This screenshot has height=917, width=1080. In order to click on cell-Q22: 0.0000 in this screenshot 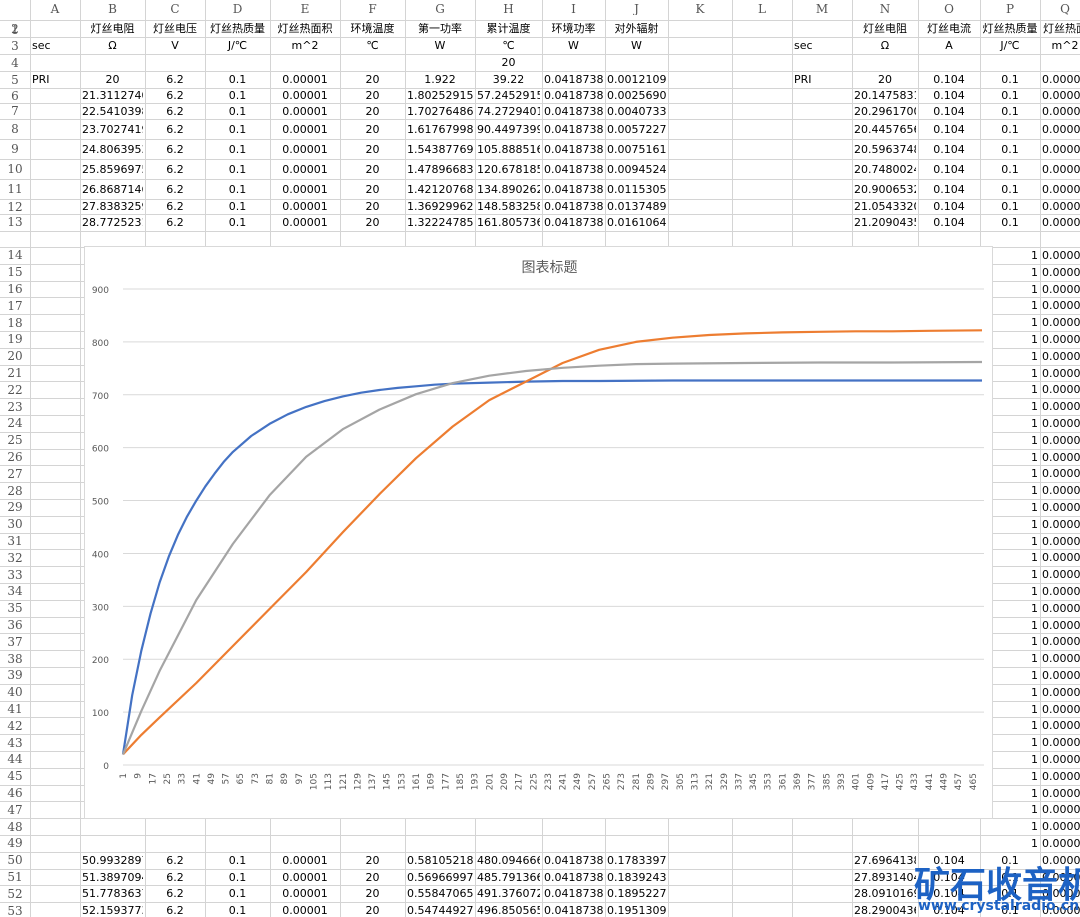, I will do `click(1061, 389)`.